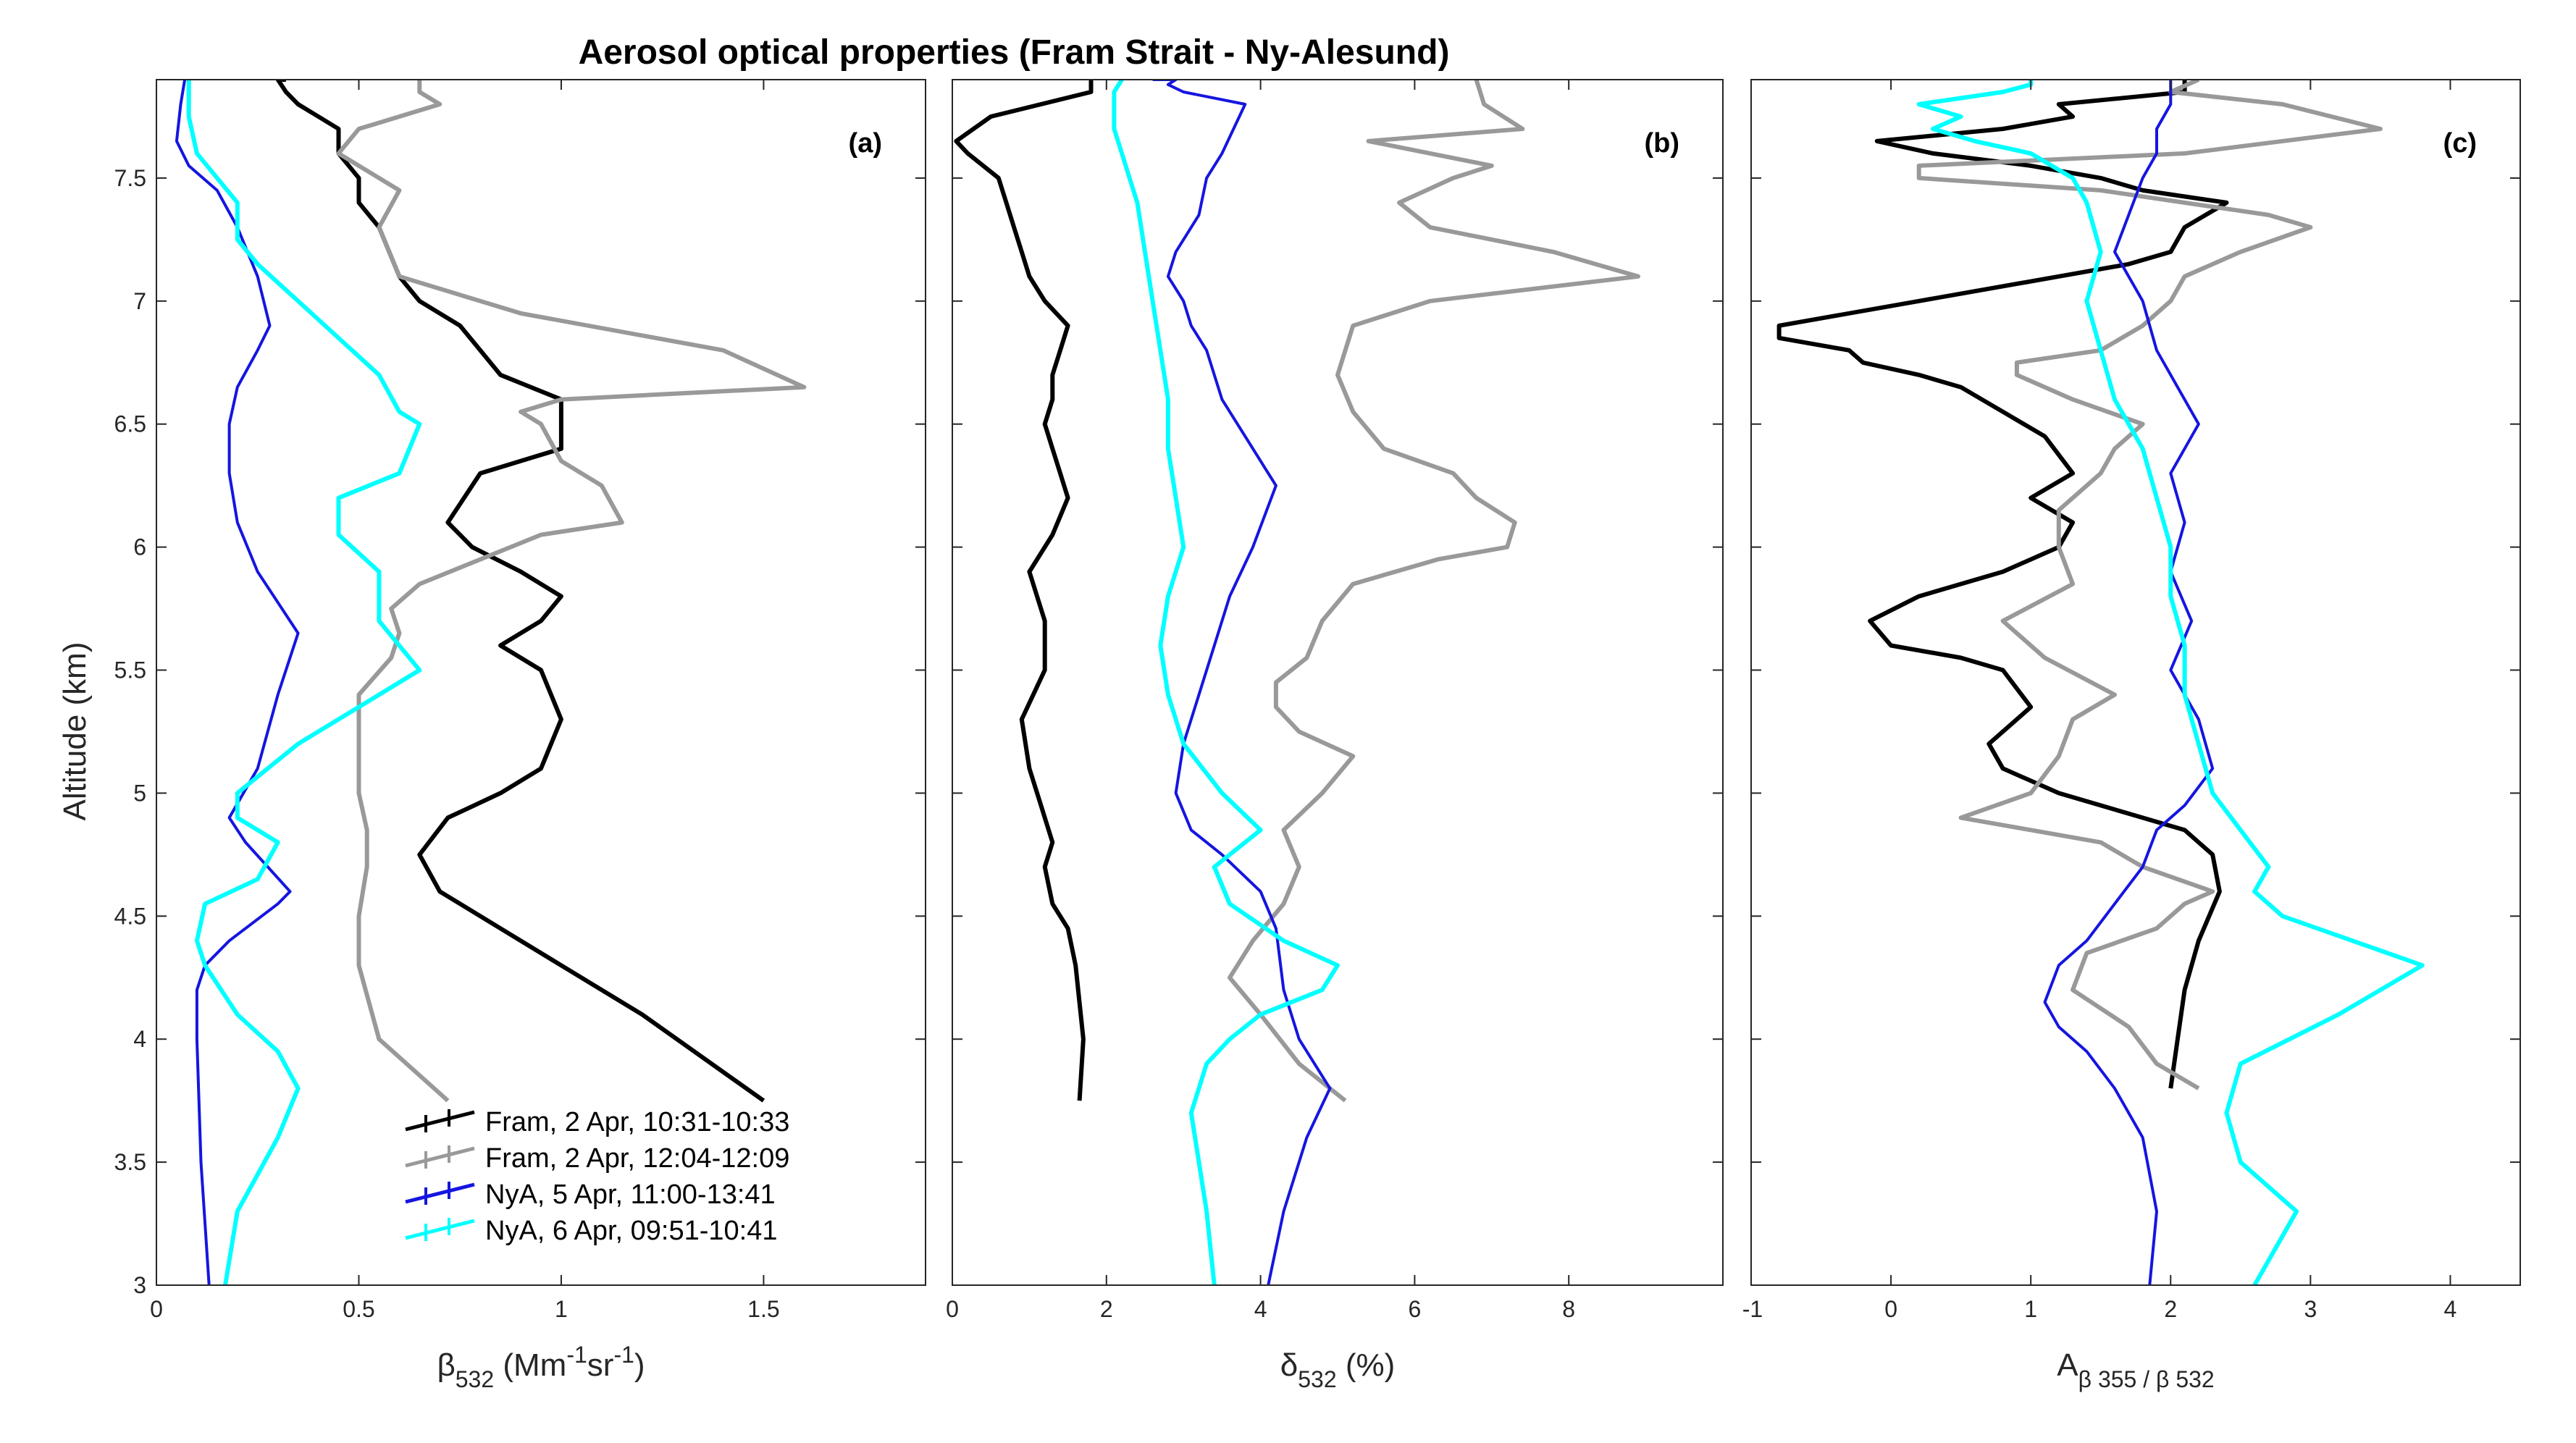  I want to click on y-axis-label: Altitude (km), so click(75, 732).